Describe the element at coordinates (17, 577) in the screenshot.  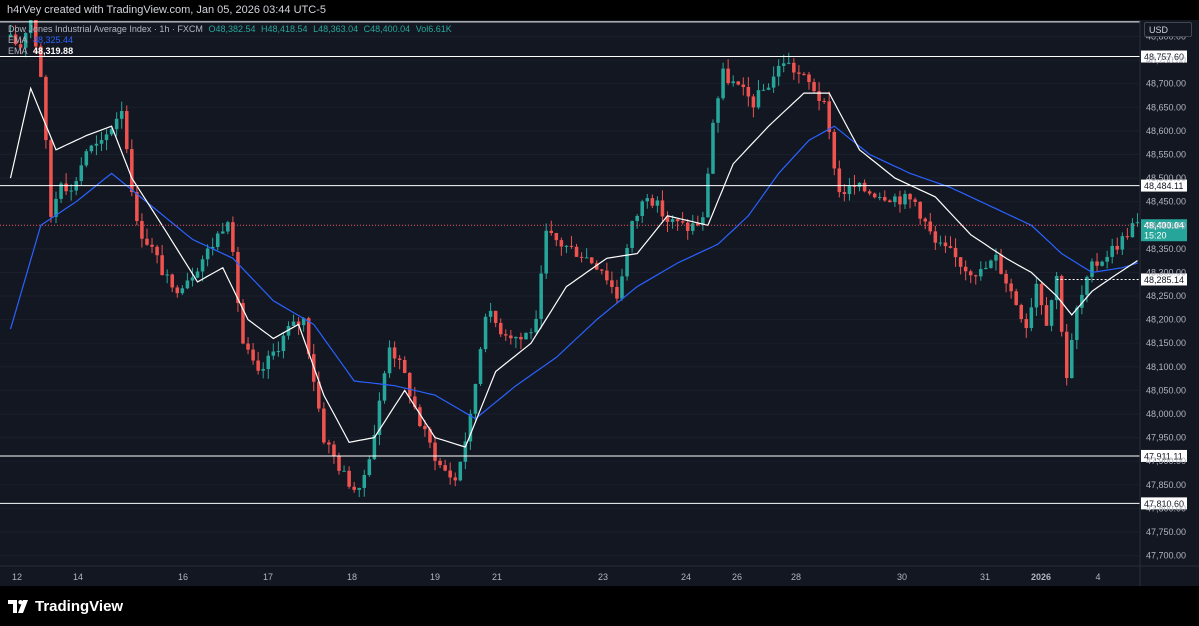
I see `x-tick-label: 12` at that location.